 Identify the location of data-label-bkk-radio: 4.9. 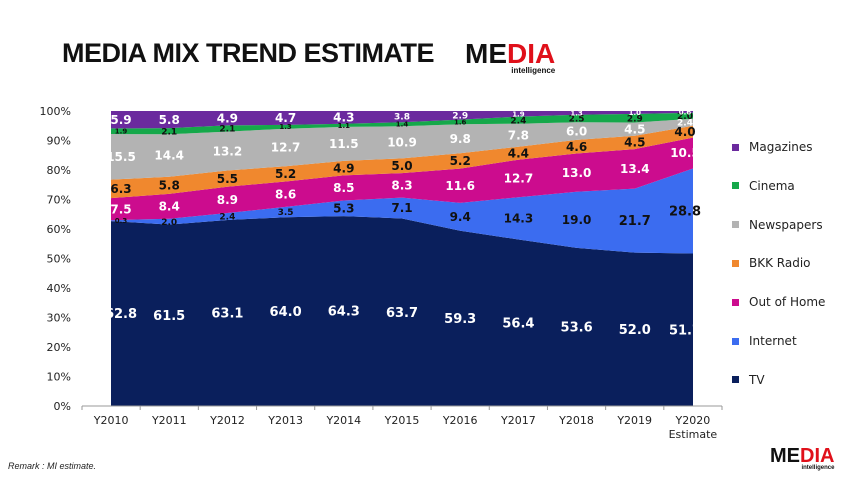
(343, 168).